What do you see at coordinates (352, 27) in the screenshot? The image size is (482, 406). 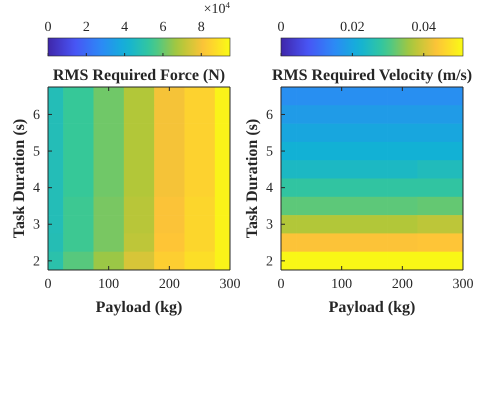 I see `color-bar-label: 0.02` at bounding box center [352, 27].